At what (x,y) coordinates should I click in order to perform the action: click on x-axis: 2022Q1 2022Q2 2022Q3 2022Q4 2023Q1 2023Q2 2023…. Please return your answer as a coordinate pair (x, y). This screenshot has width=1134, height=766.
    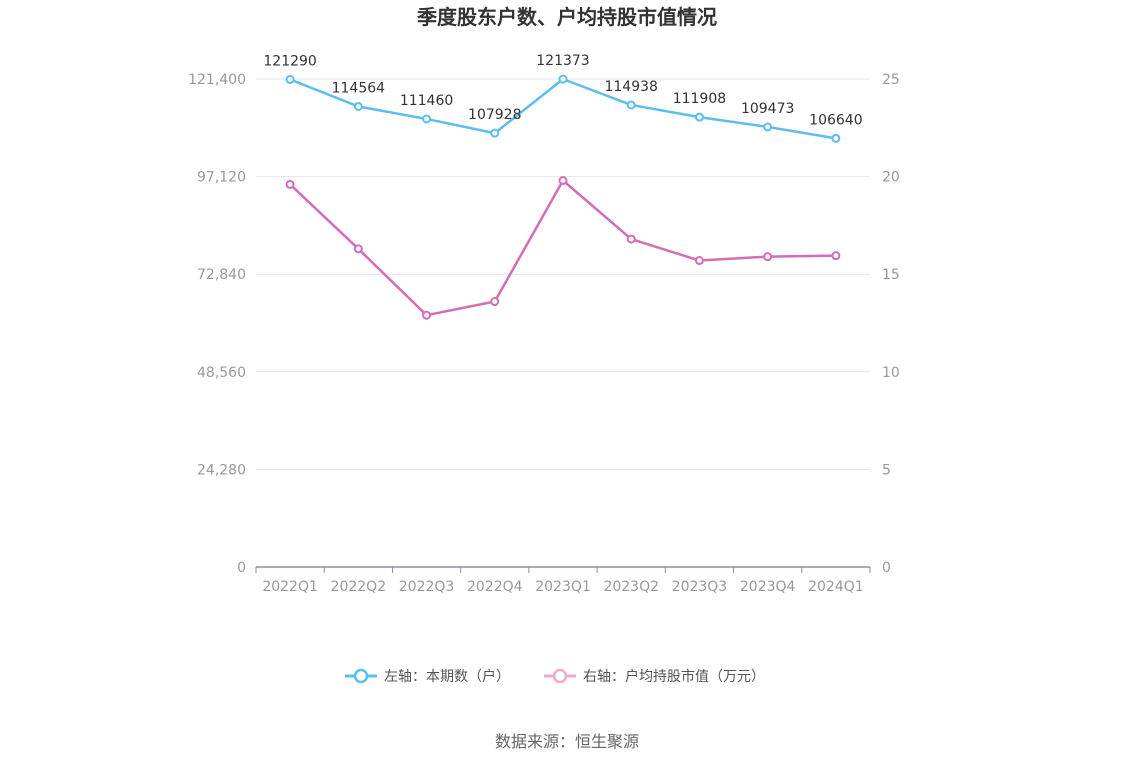
    Looking at the image, I should click on (563, 580).